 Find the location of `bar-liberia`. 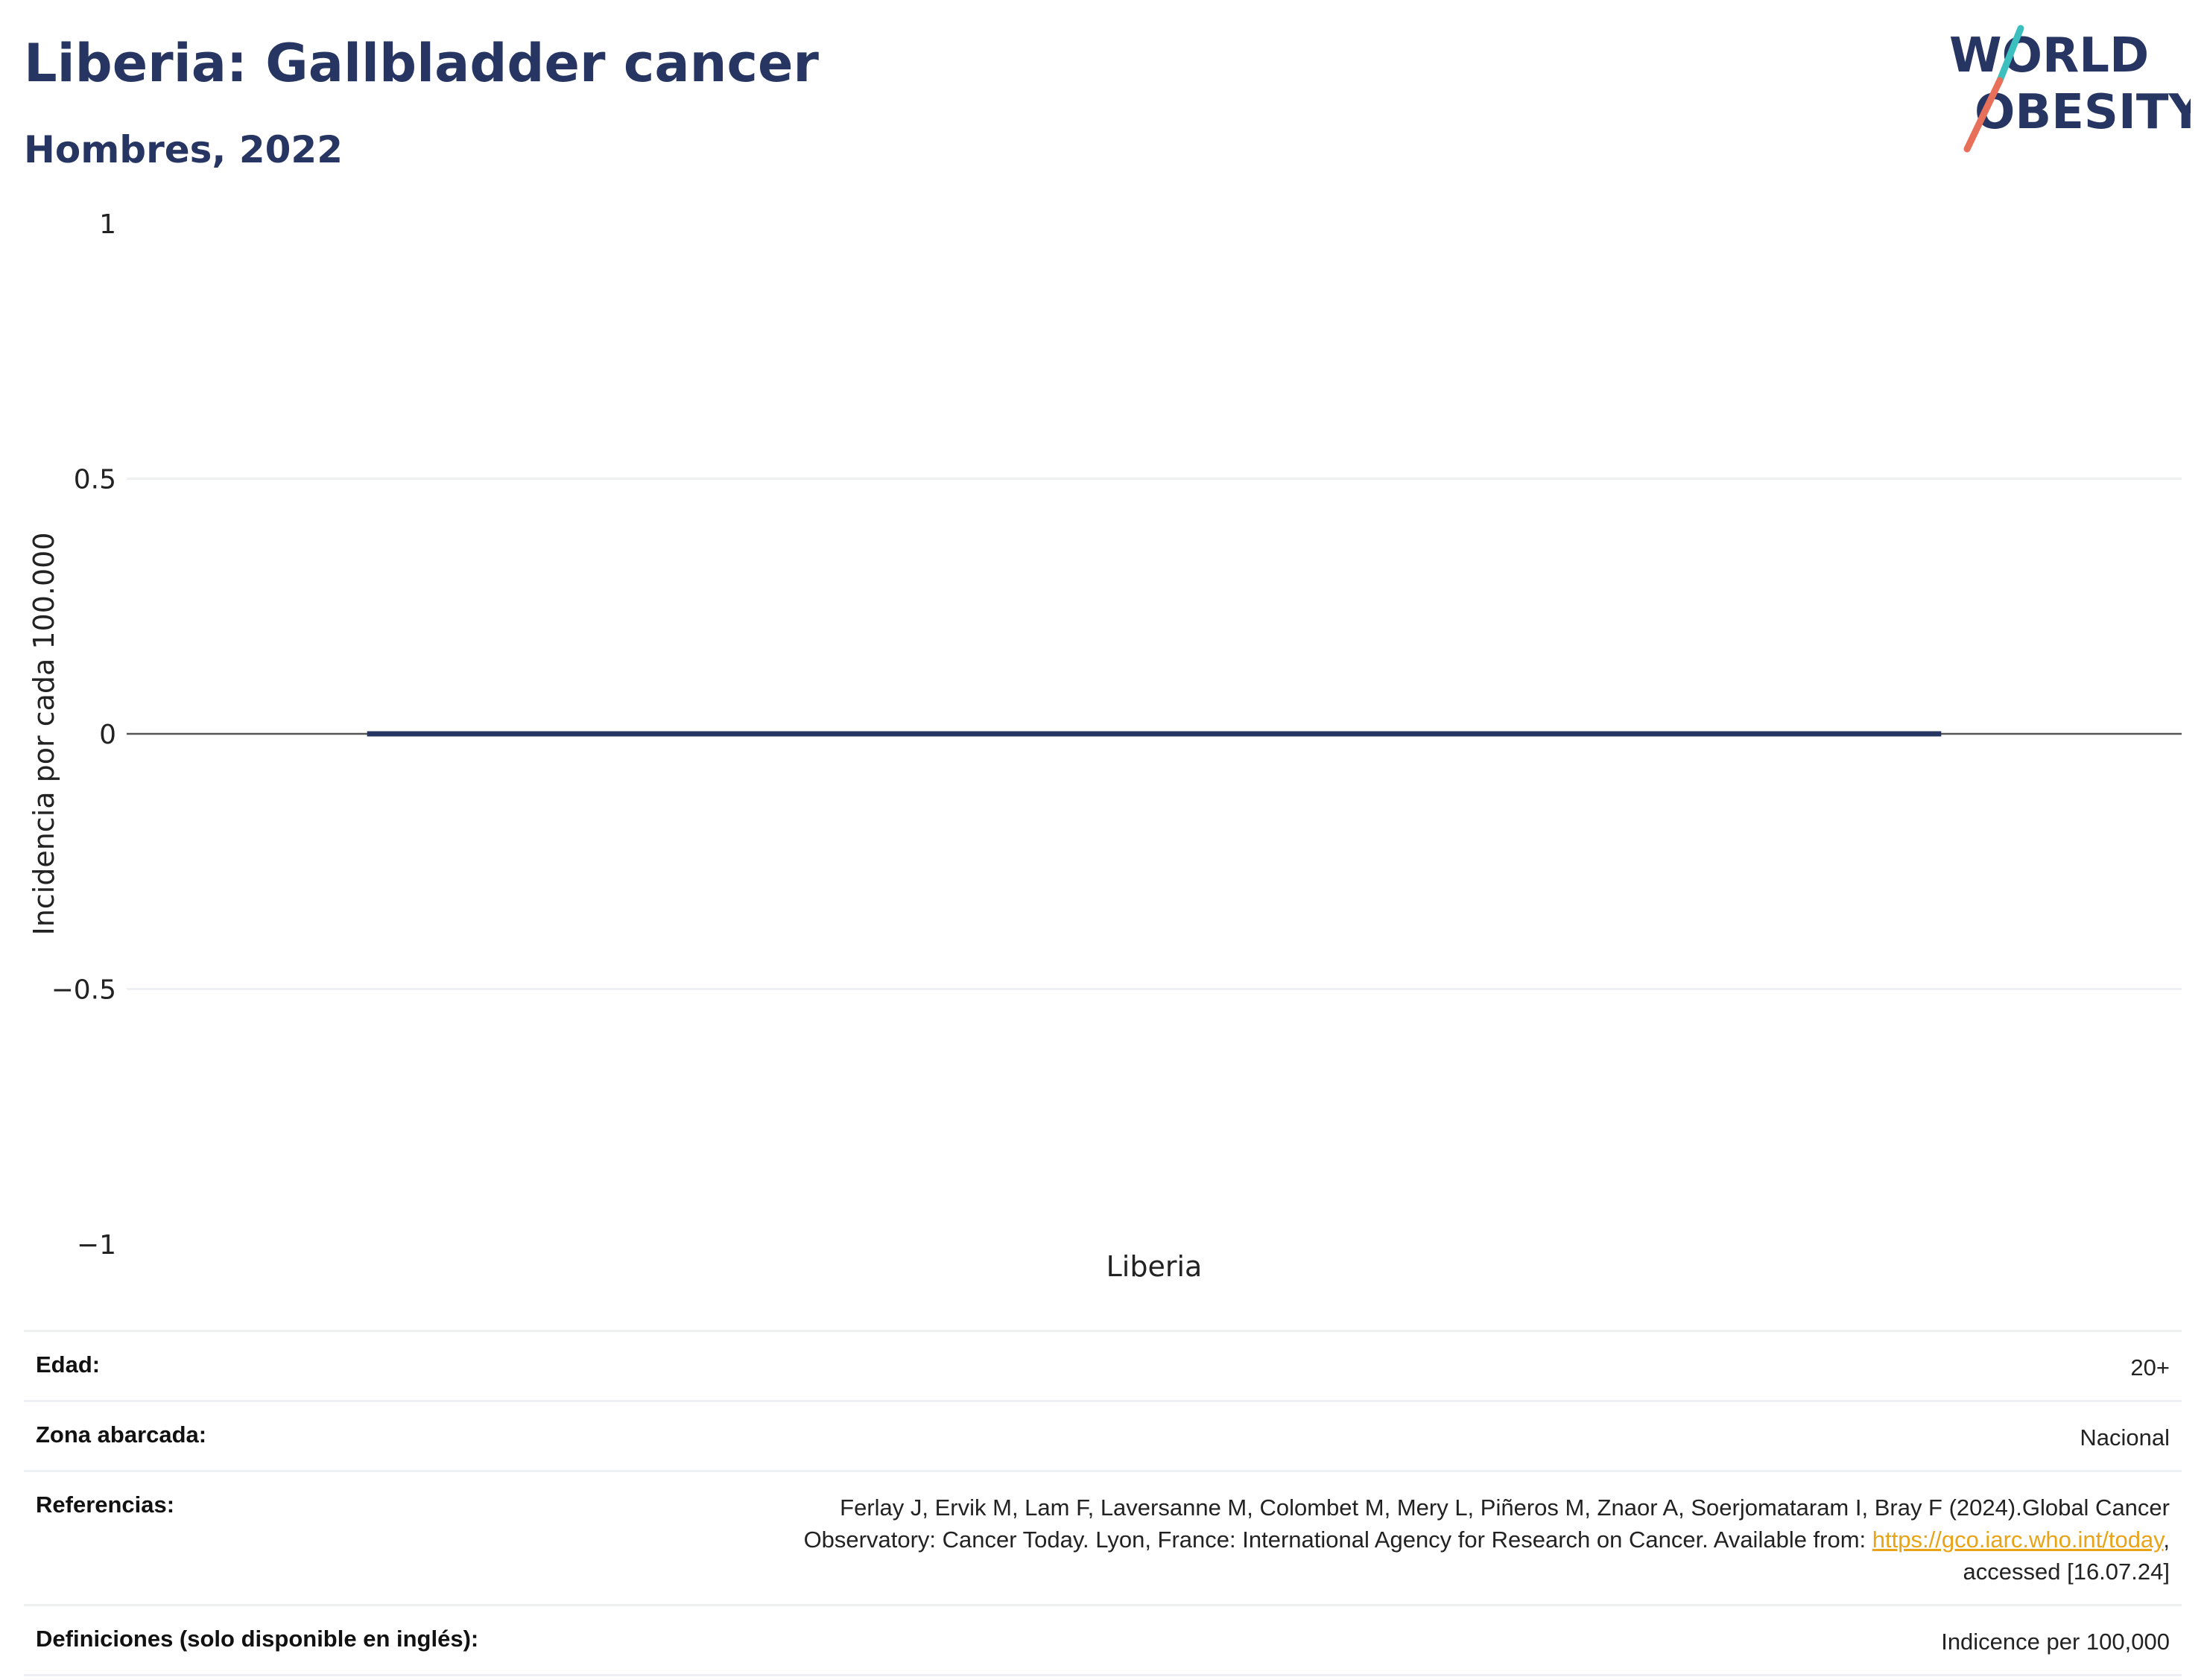

bar-liberia is located at coordinates (1154, 734).